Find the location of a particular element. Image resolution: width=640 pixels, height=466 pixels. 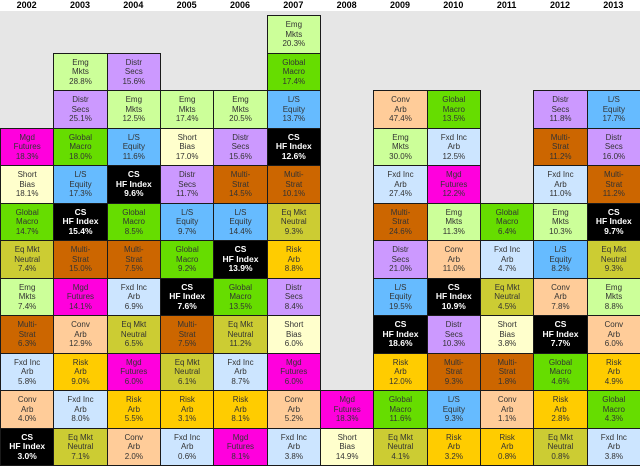

strategy-label: L/S is located at coordinates (134, 138).